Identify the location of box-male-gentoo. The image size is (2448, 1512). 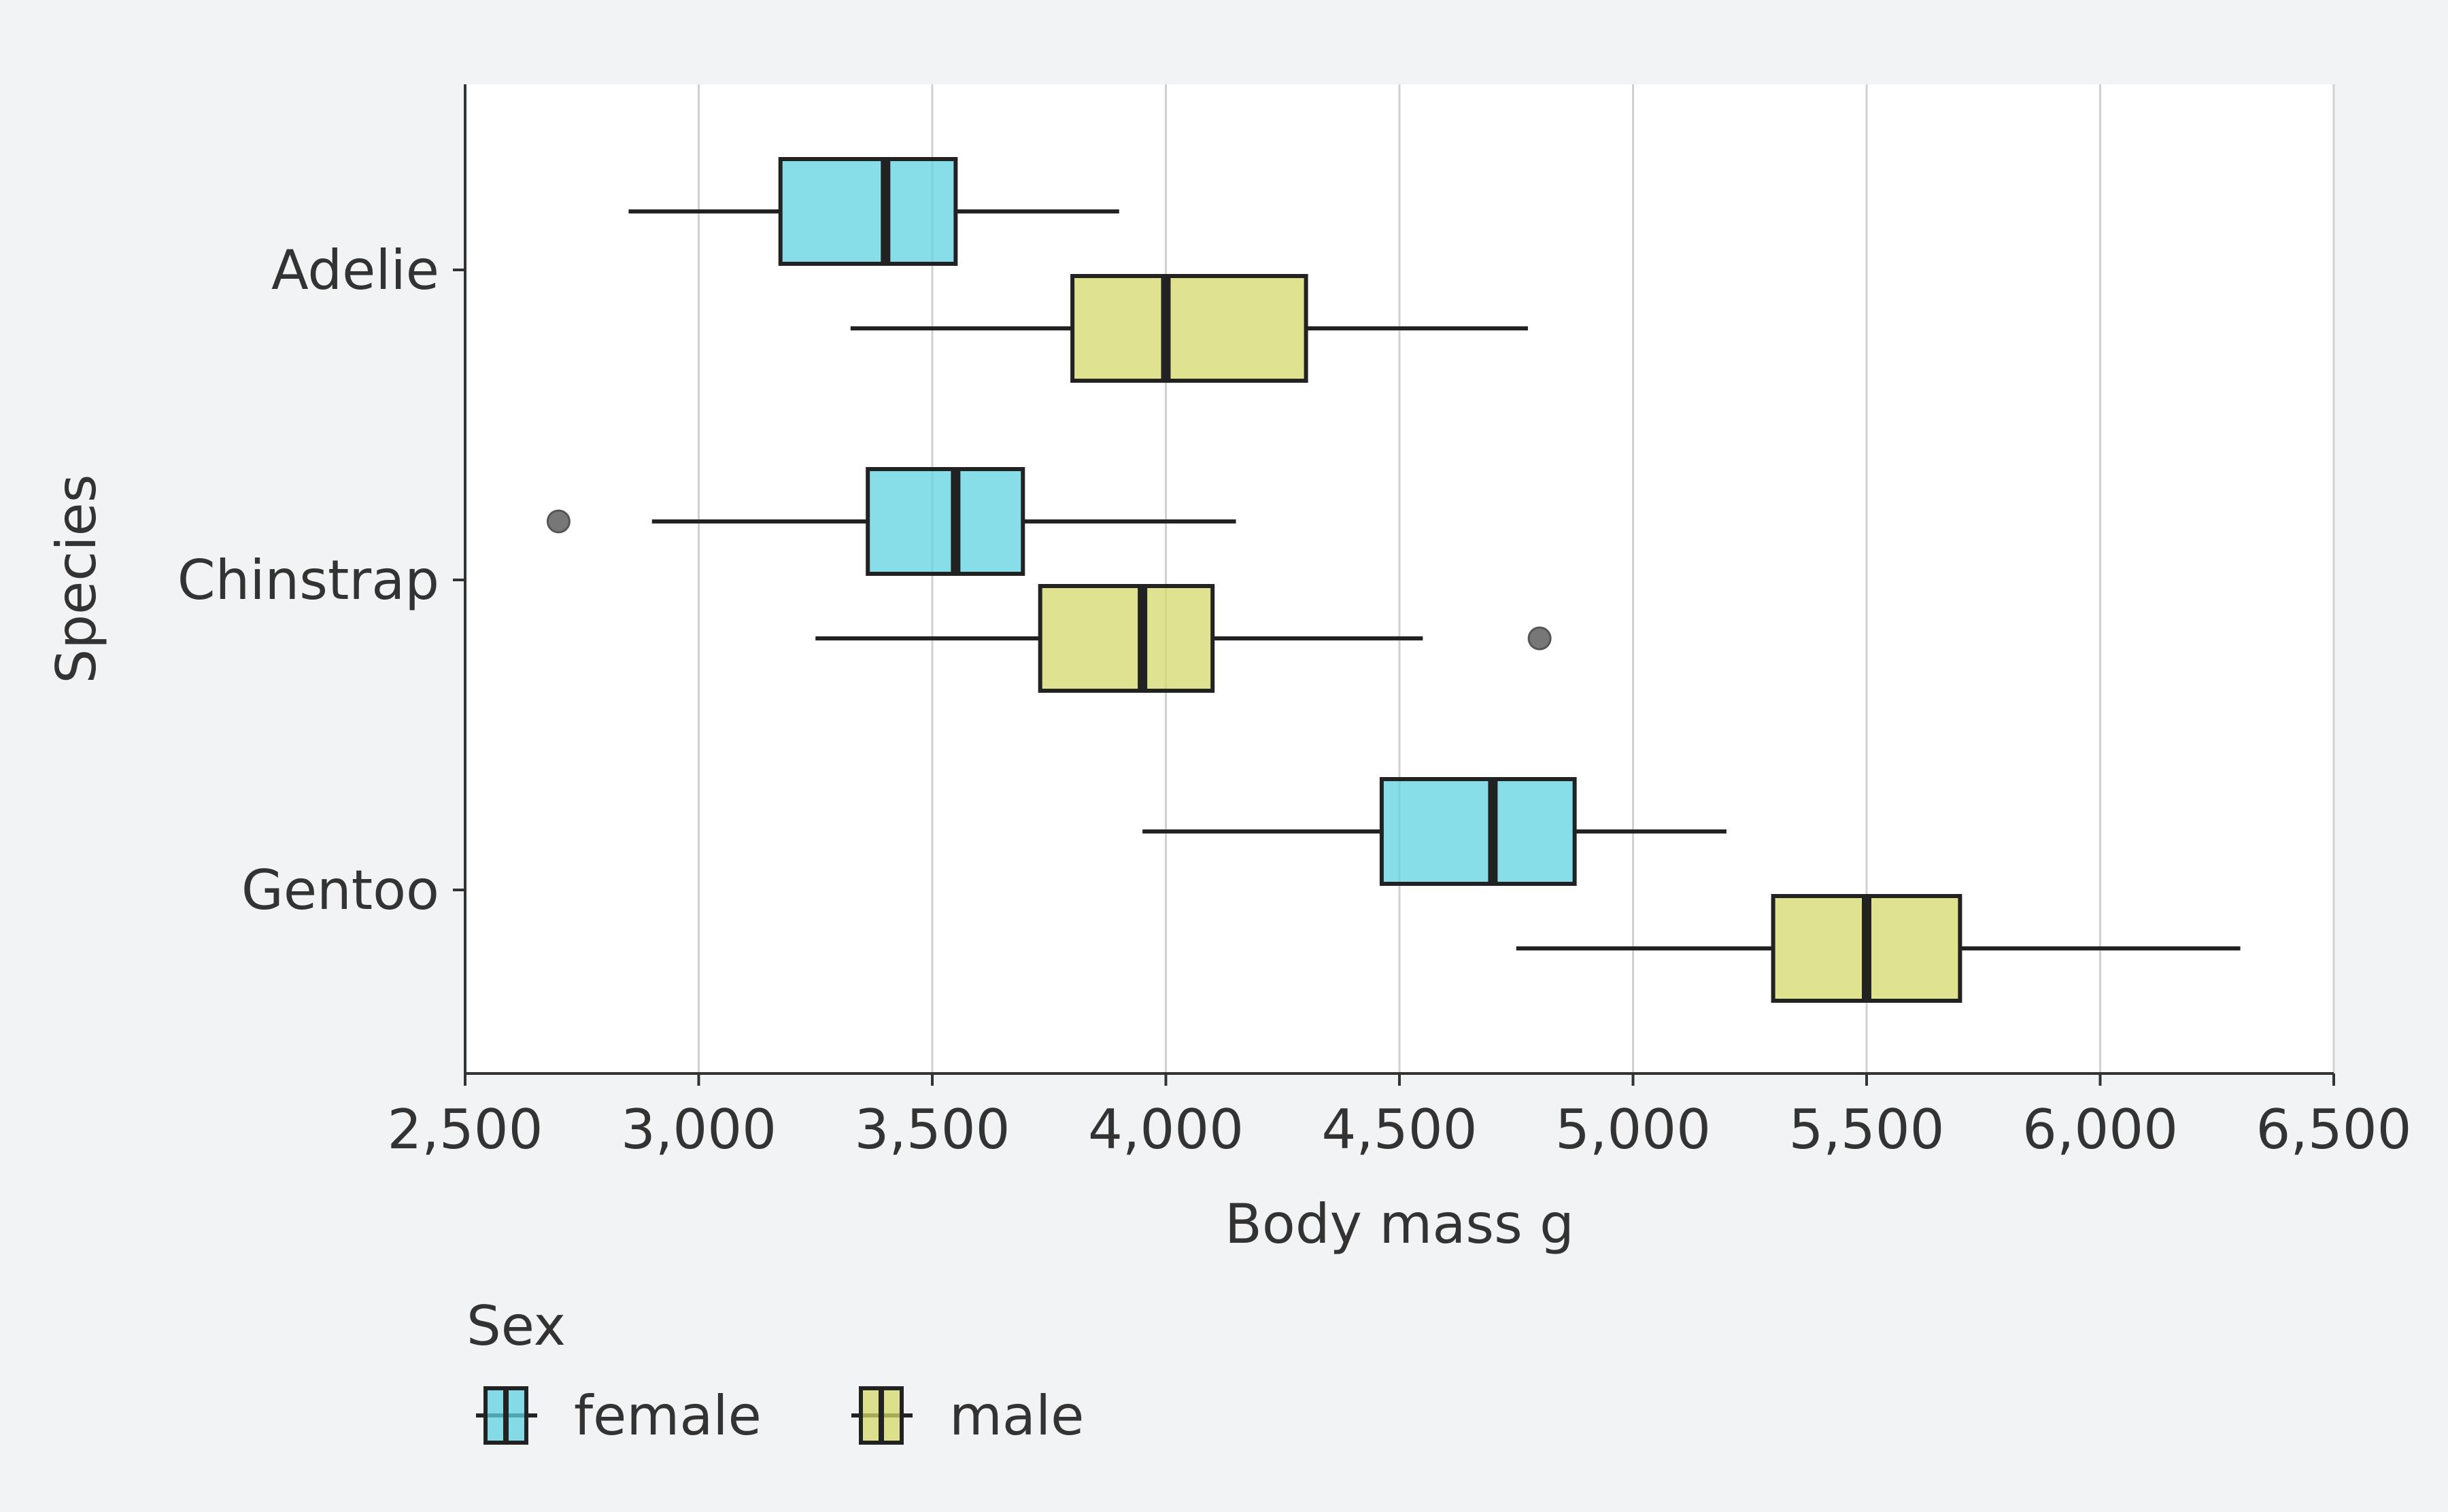
(1879, 949).